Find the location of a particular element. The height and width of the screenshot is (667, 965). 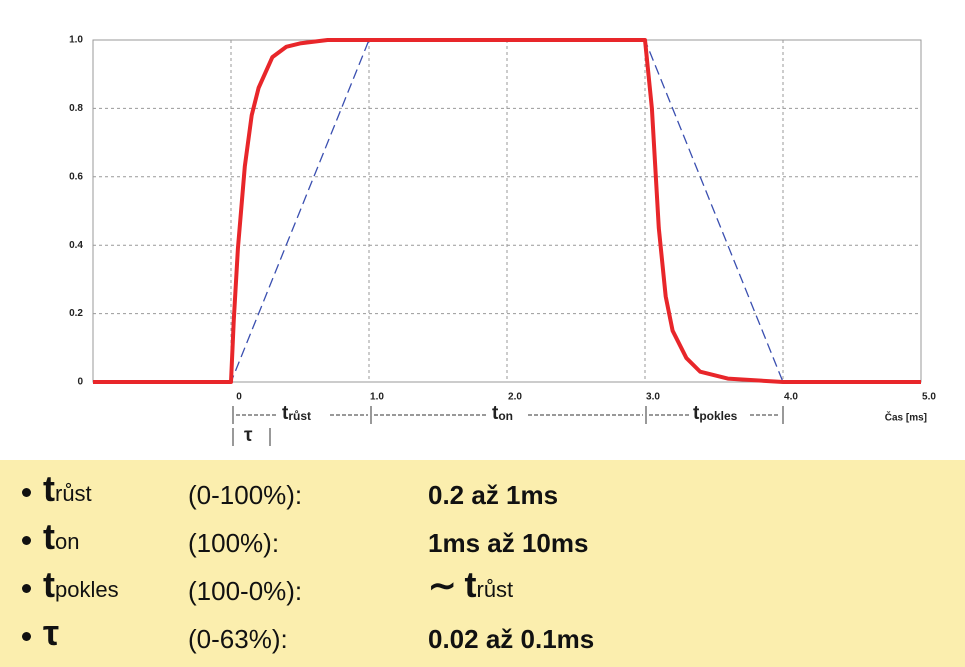

value: 0.02 až 0.1ms is located at coordinates (511, 639).